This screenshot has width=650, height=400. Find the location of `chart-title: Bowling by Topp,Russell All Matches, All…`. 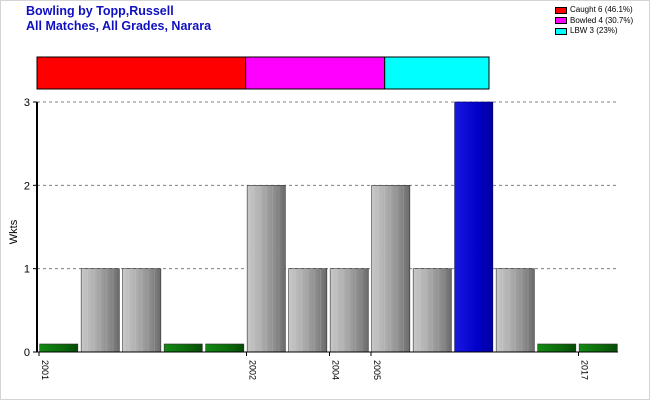

chart-title: Bowling by Topp,Russell All Matches, All… is located at coordinates (118, 19).